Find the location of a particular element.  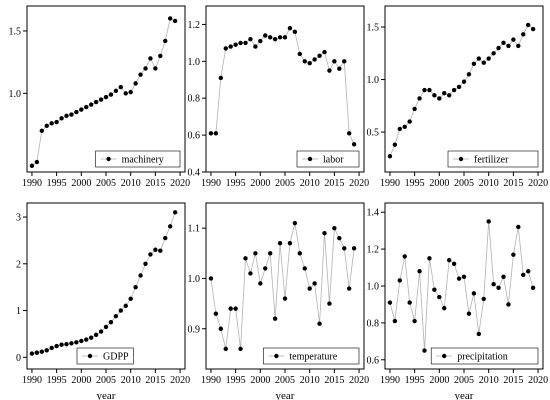

legend: temperature is located at coordinates (311, 356).